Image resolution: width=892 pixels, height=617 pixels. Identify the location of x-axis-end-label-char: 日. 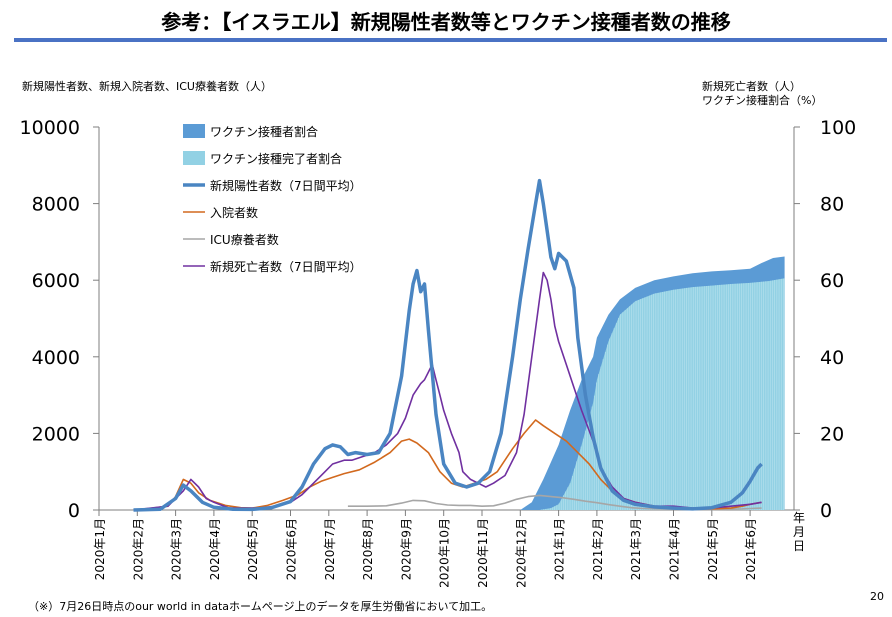
(799, 546).